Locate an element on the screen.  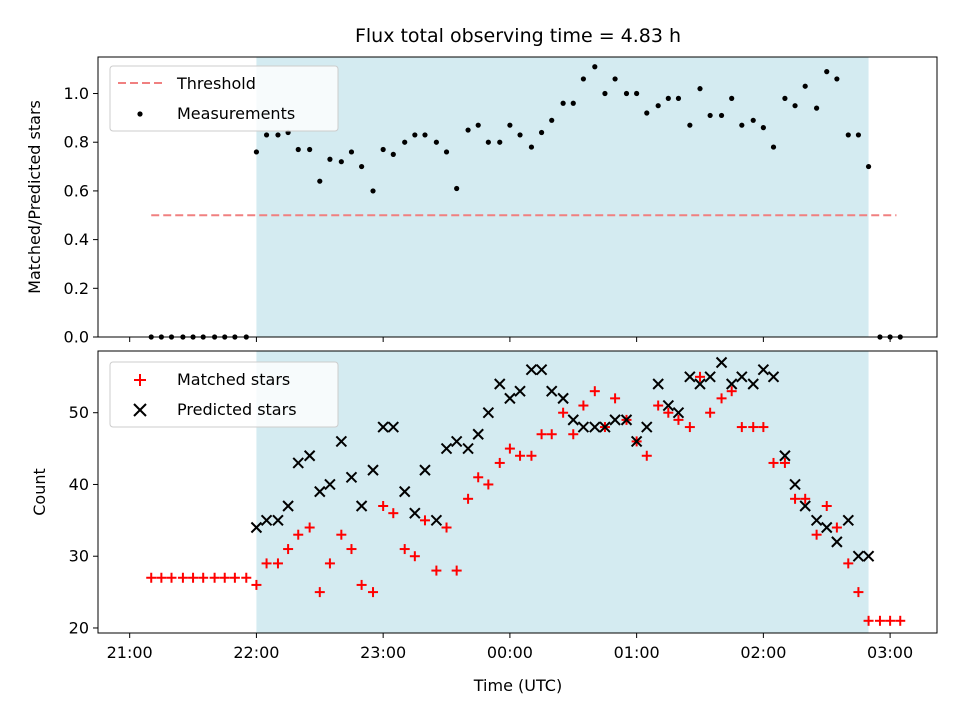
bottom-legend-box is located at coordinates (224, 394).